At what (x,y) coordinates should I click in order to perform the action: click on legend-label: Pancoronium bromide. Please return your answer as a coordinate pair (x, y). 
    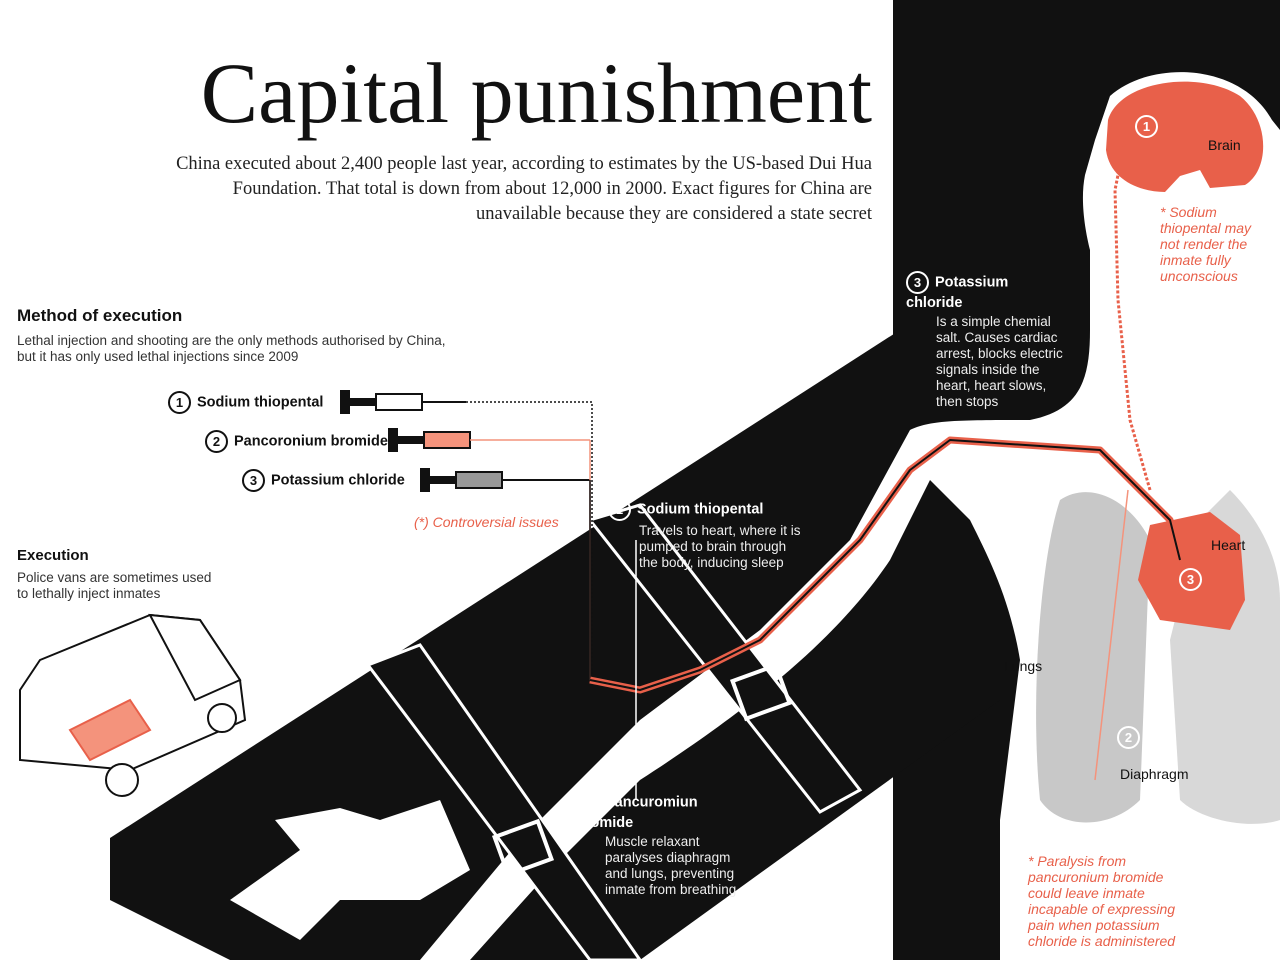
    Looking at the image, I should click on (311, 441).